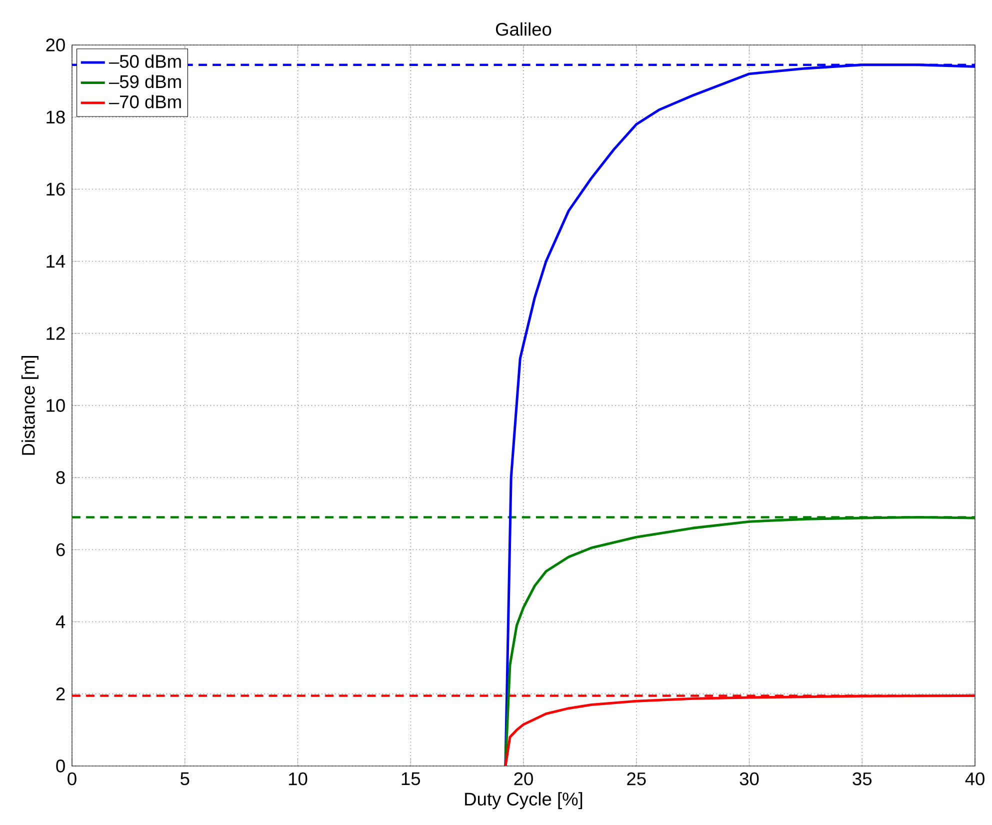  Describe the element at coordinates (636, 779) in the screenshot. I see `x-tick-label: 25` at that location.